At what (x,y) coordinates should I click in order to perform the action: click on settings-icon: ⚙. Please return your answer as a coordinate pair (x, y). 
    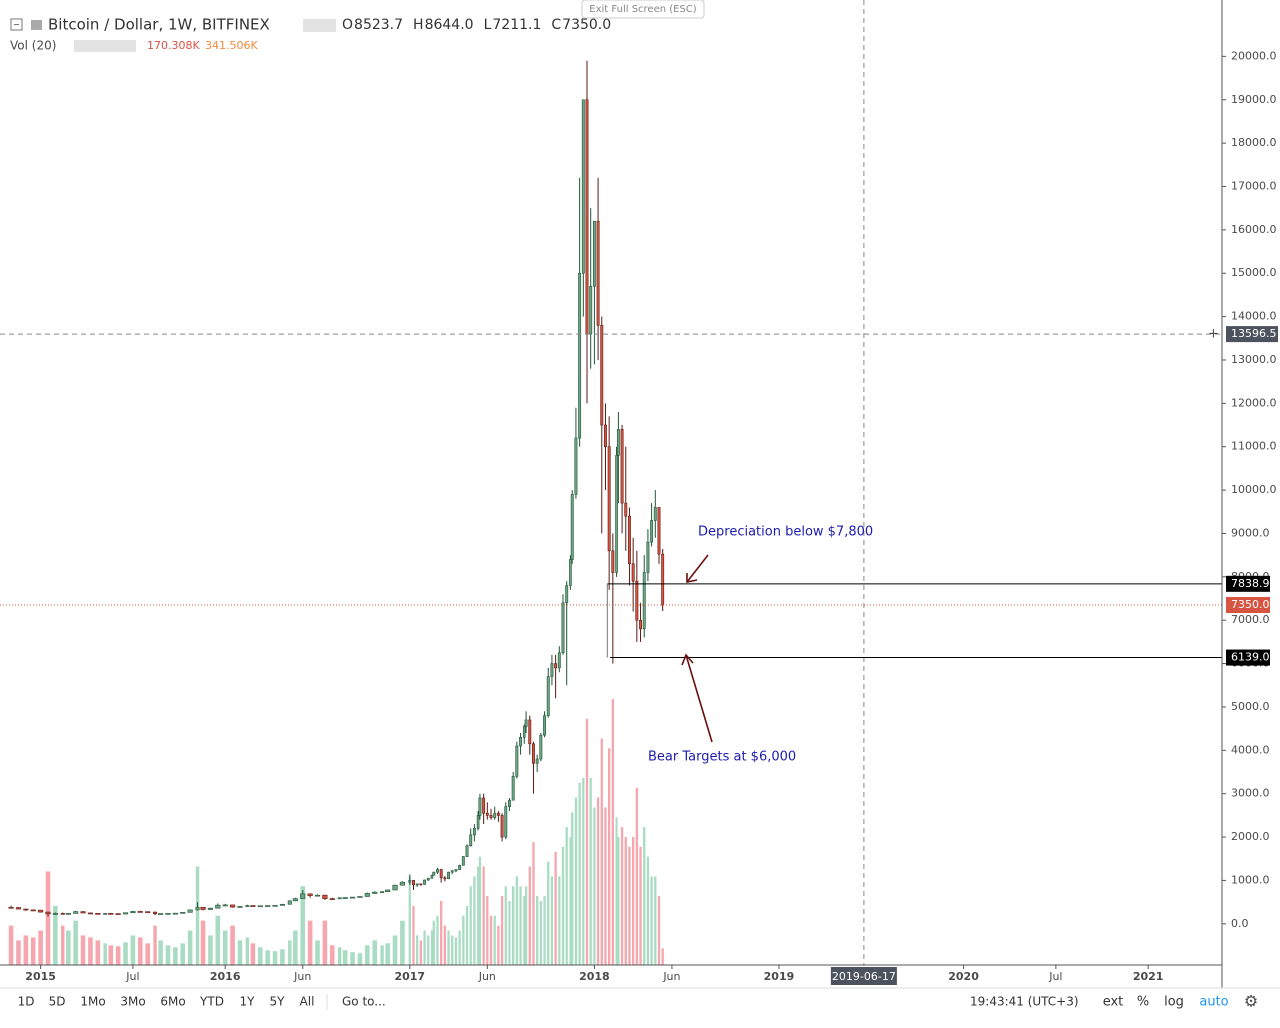
    Looking at the image, I should click on (1251, 1001).